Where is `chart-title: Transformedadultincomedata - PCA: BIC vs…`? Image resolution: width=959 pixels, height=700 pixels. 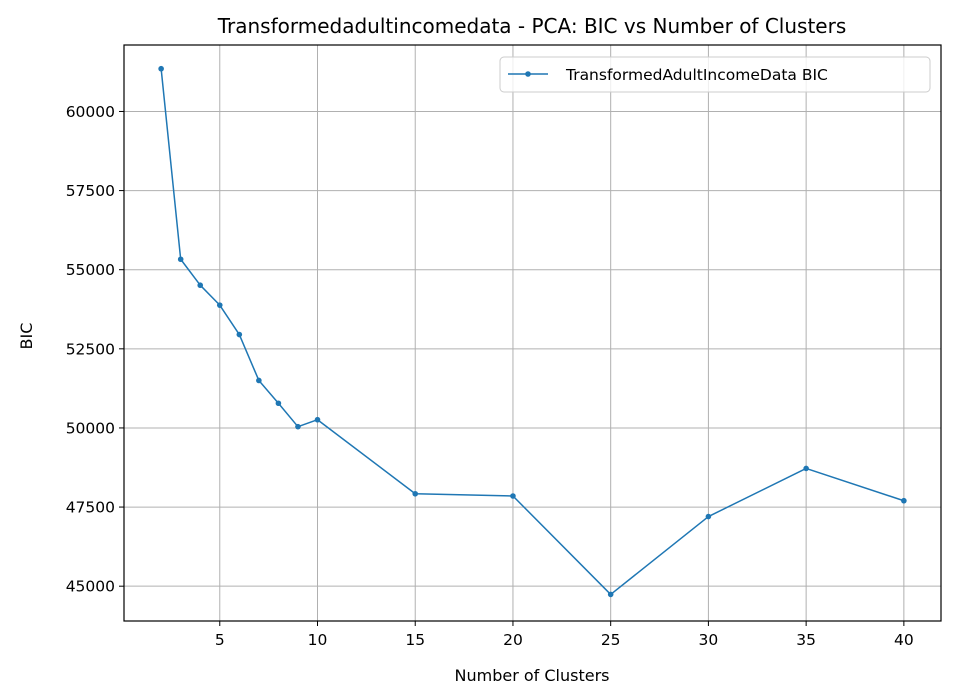 chart-title: Transformedadultincomedata - PCA: BIC vs… is located at coordinates (532, 26).